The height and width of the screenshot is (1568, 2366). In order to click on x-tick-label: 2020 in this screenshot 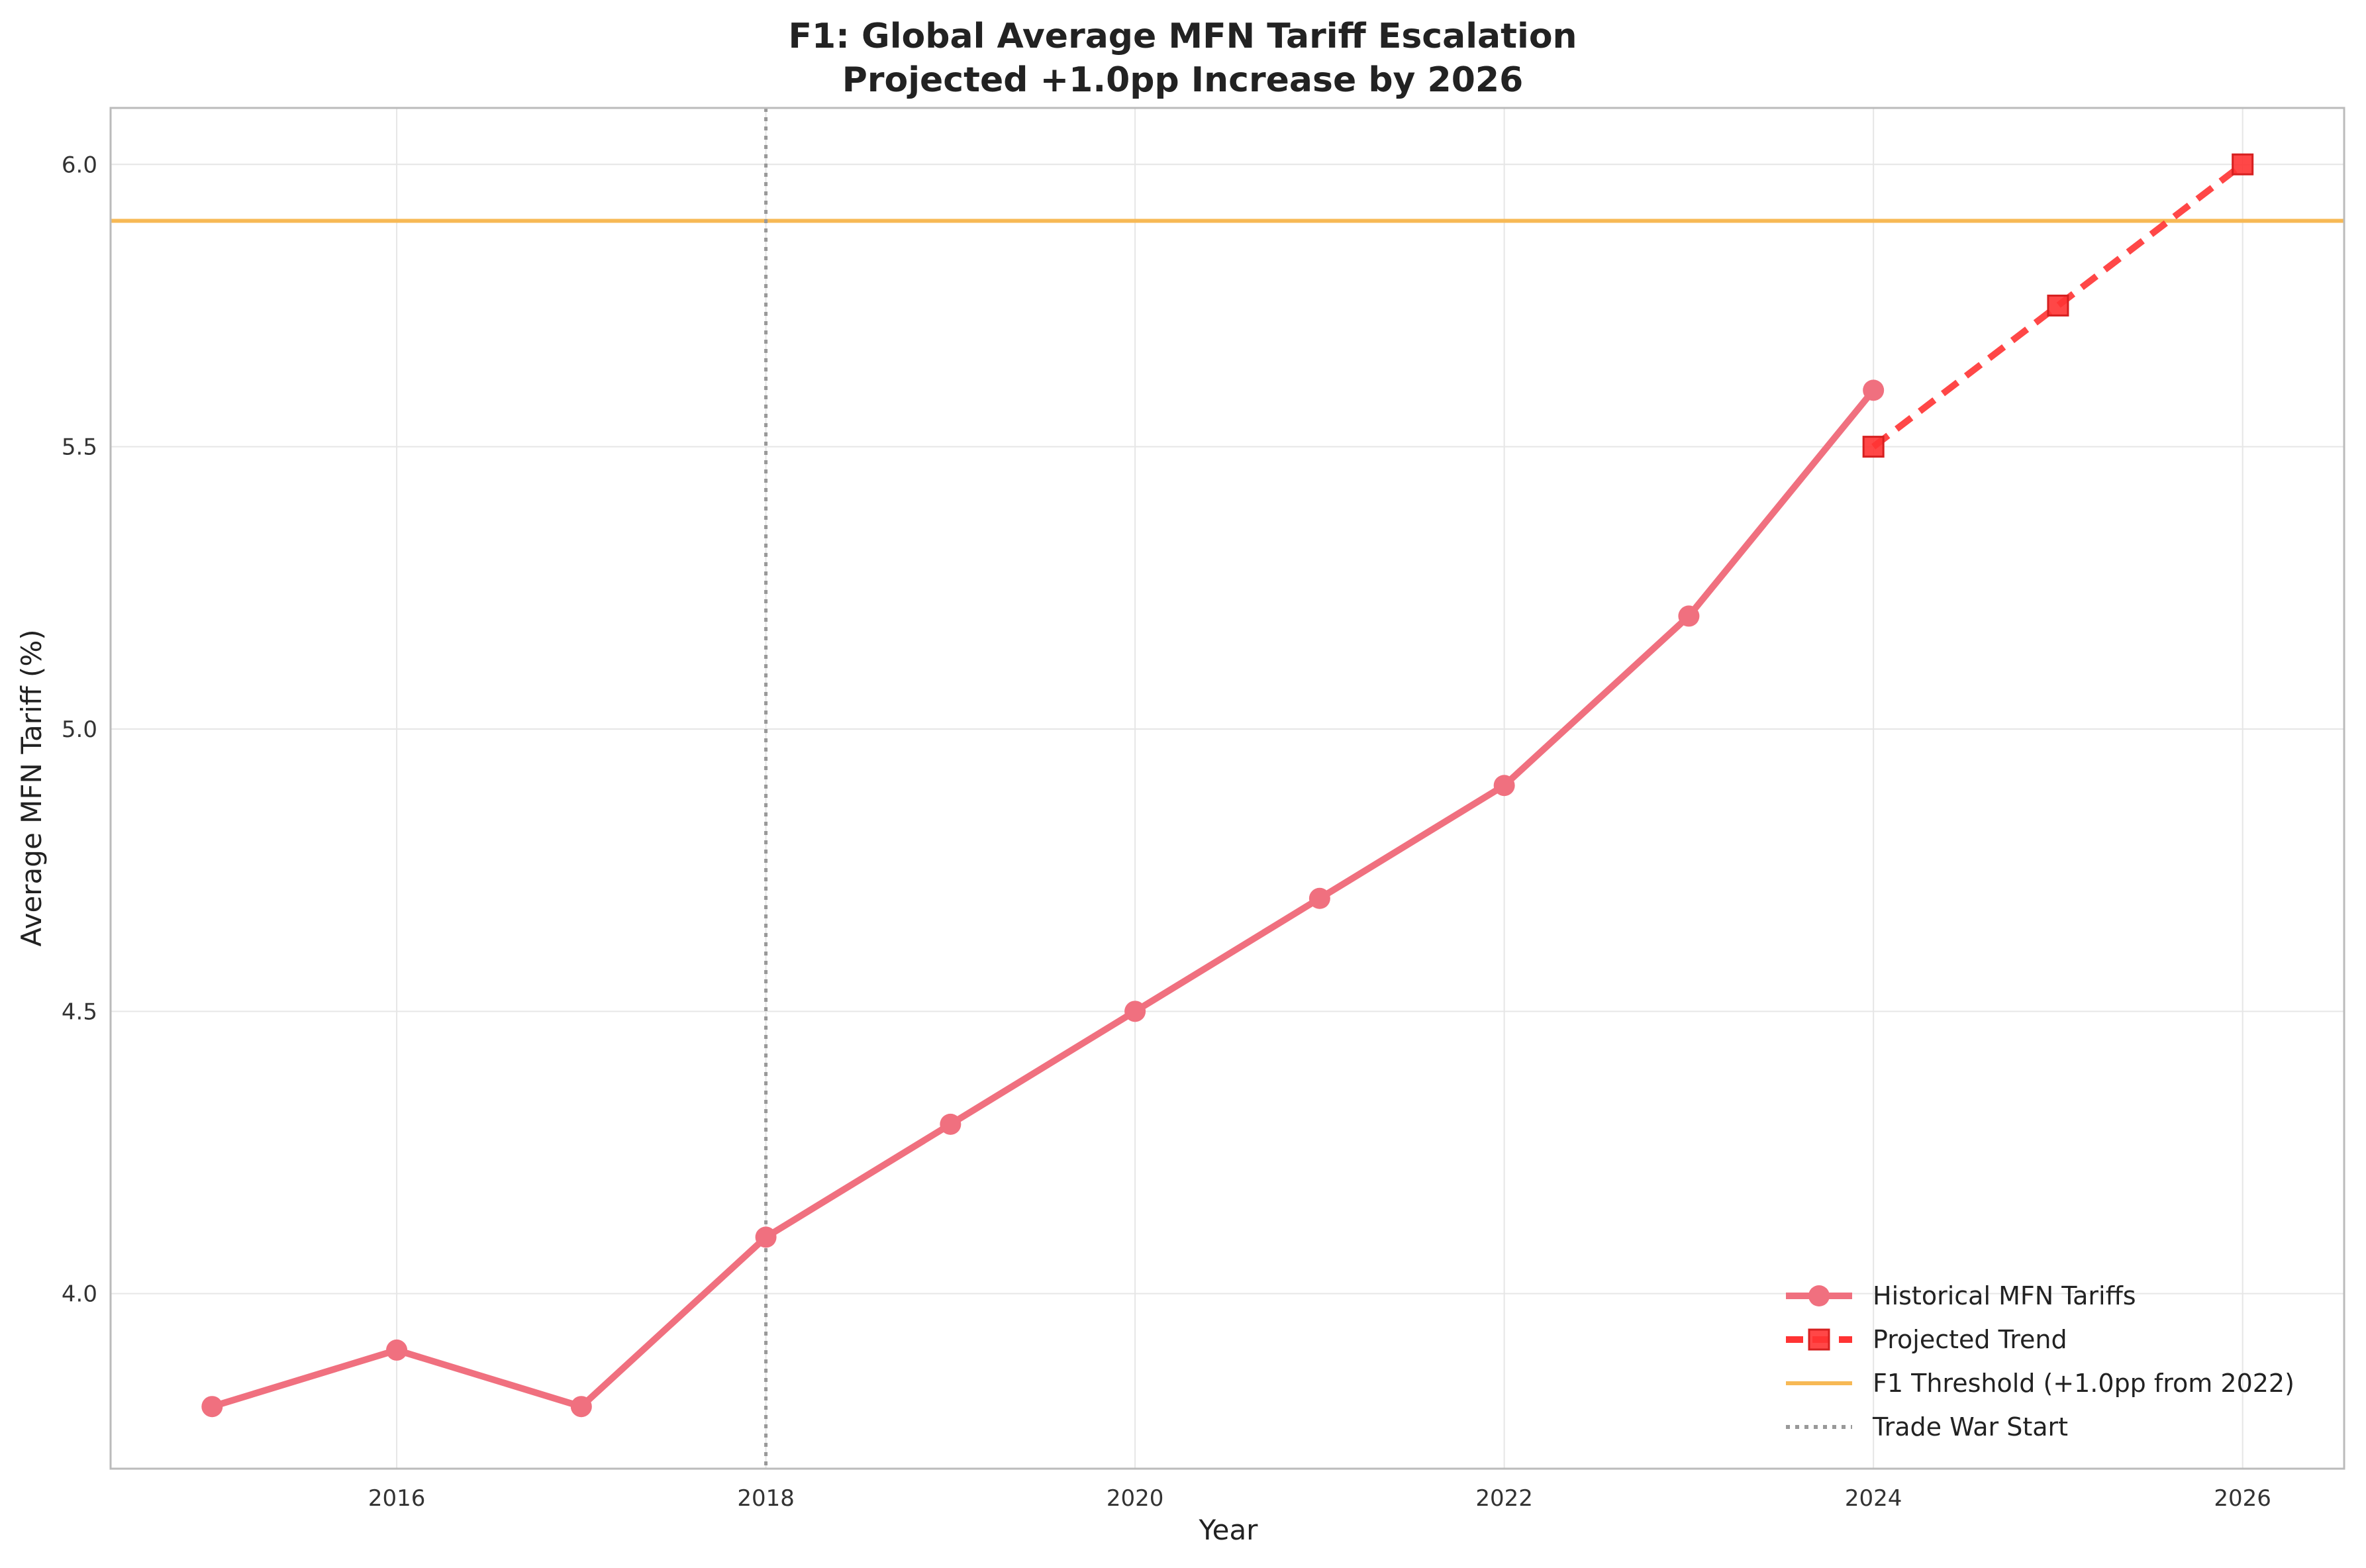, I will do `click(1135, 1498)`.